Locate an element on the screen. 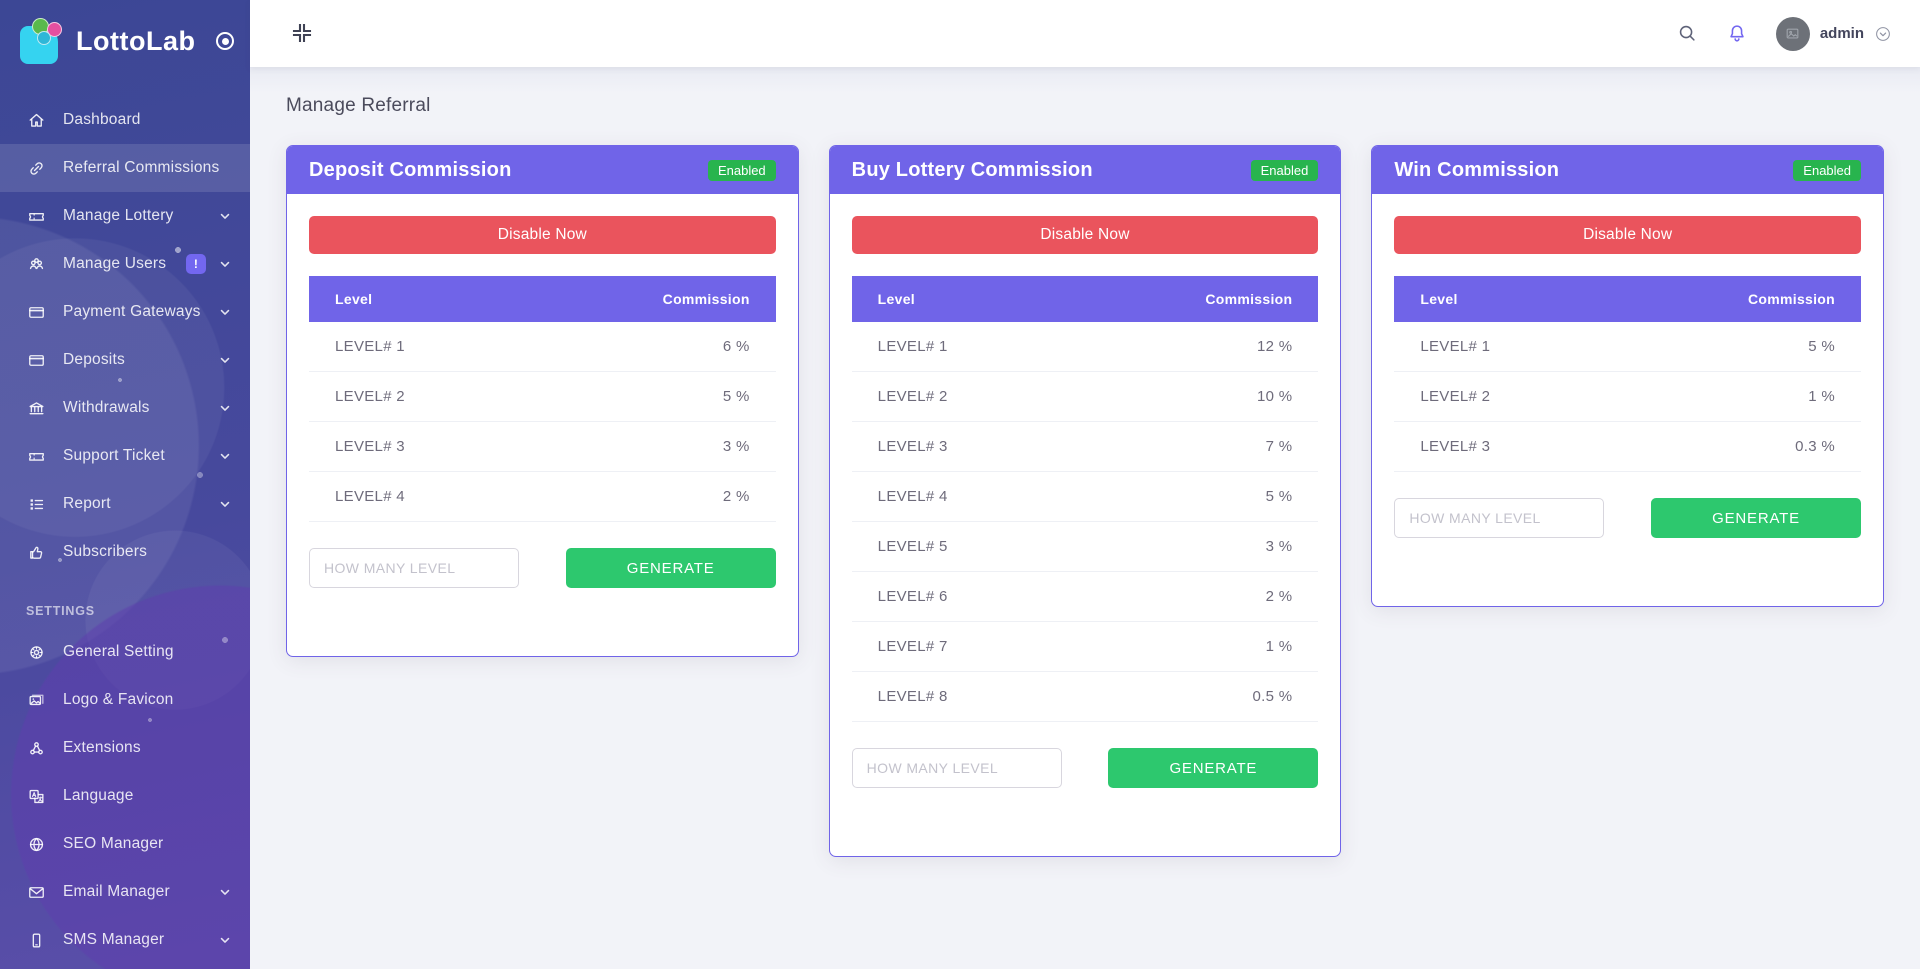 Image resolution: width=1920 pixels, height=969 pixels. commission-cell: 10 % is located at coordinates (1194, 396).